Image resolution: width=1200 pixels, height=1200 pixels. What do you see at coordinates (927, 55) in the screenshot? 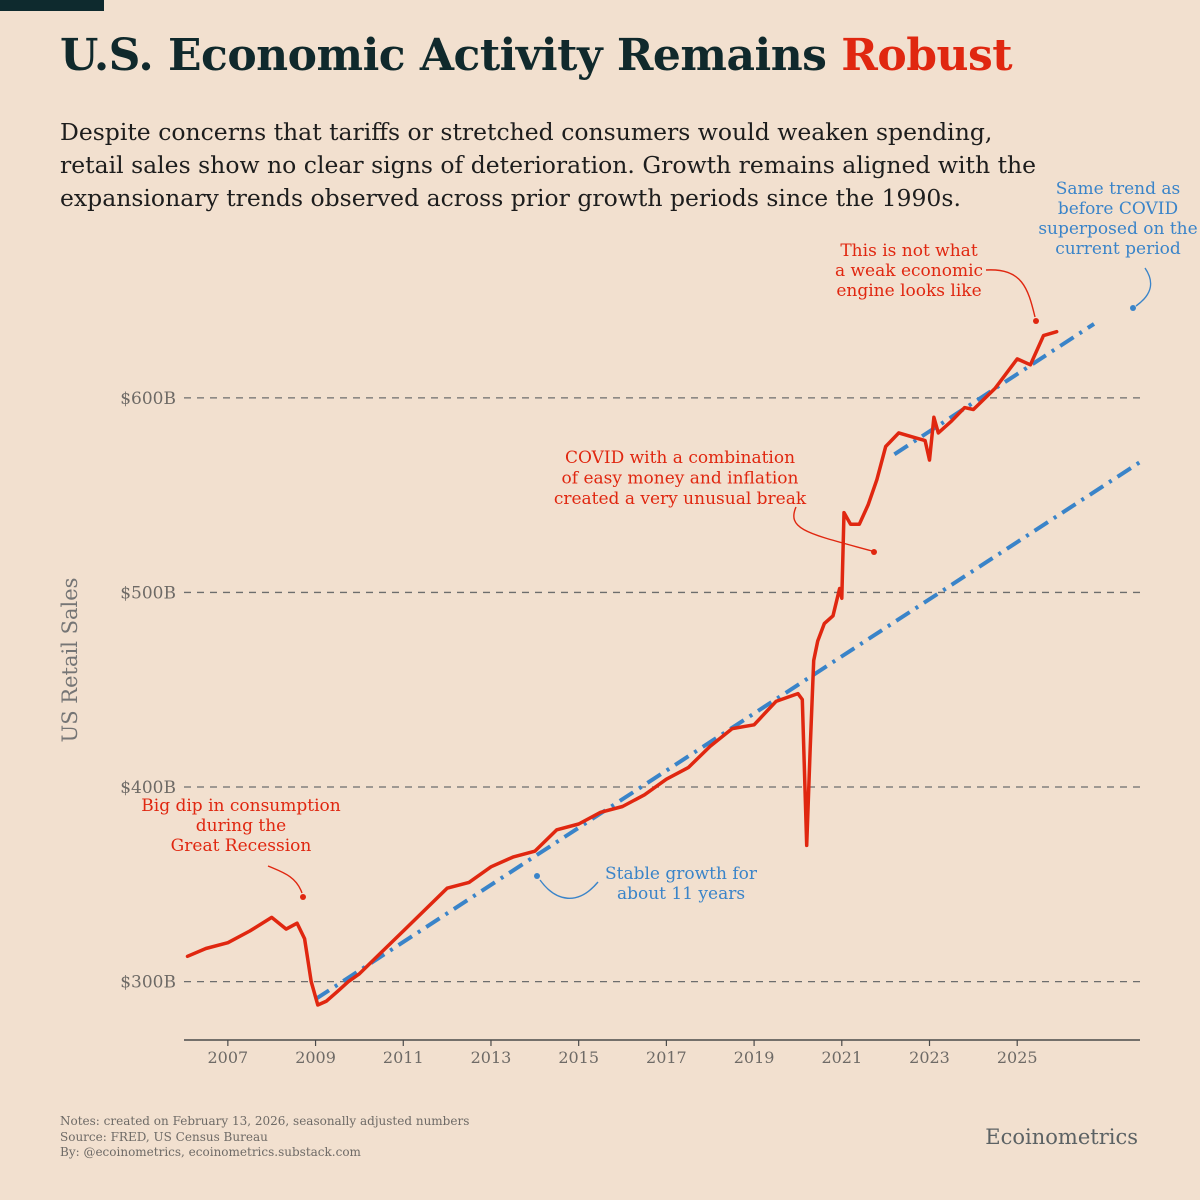
I see `title-accent: Robust` at bounding box center [927, 55].